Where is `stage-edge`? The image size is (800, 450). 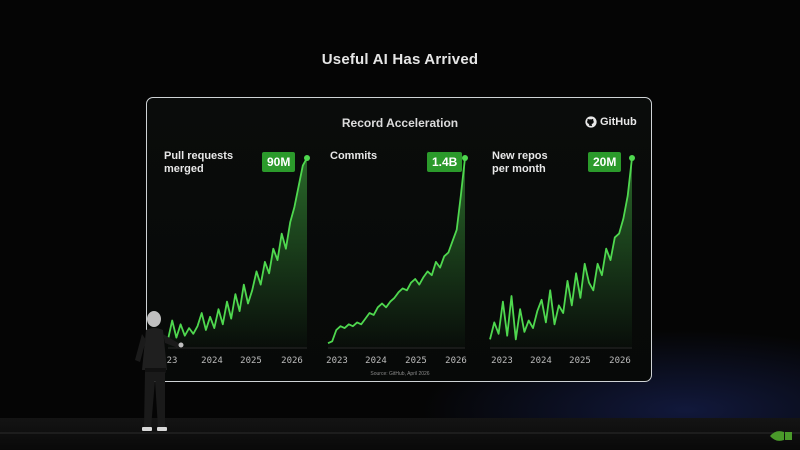
stage-edge is located at coordinates (400, 433).